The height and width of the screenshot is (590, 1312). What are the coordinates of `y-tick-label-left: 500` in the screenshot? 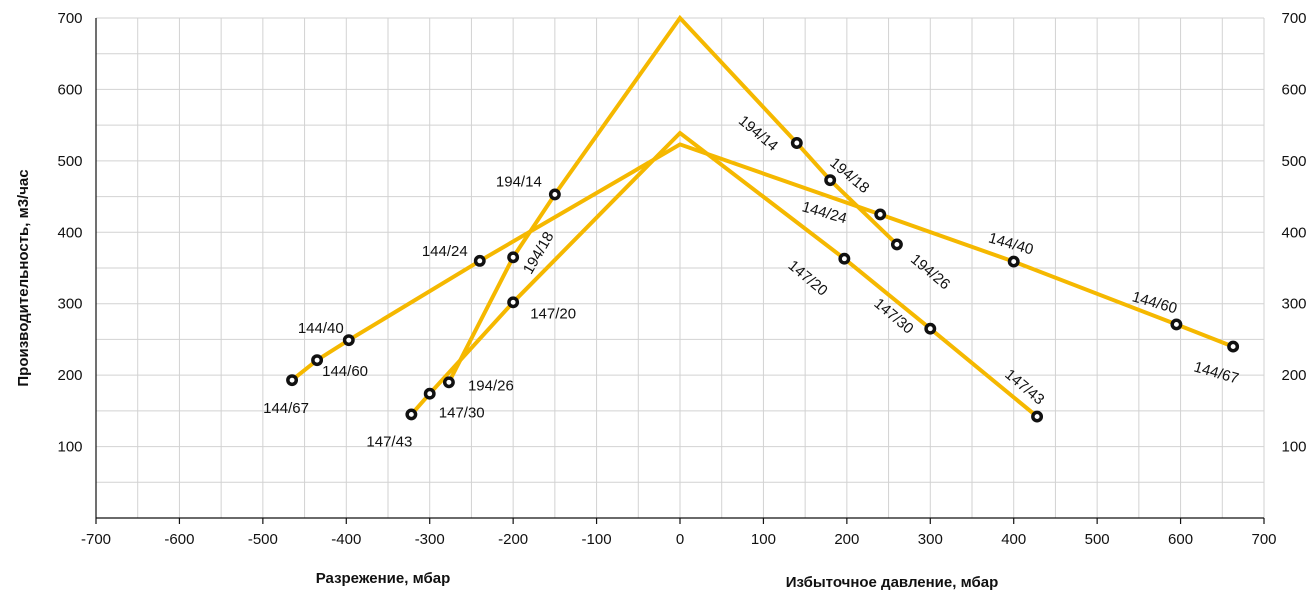 It's located at (69, 161).